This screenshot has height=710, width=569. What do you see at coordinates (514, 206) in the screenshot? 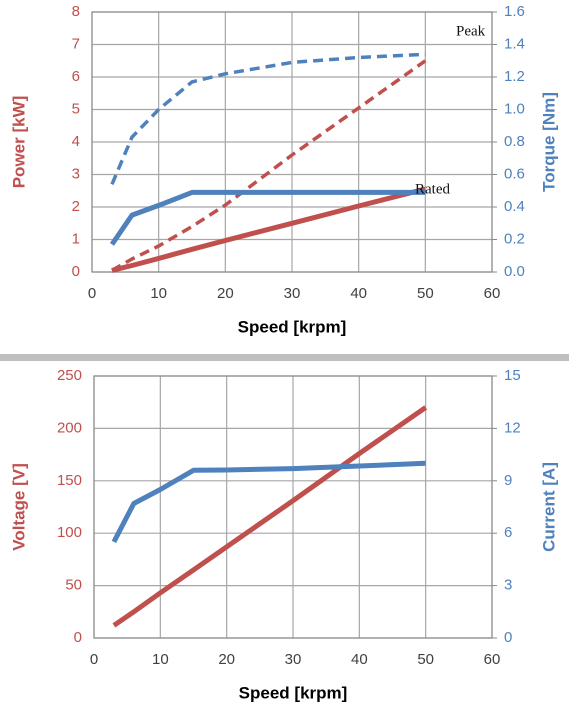
I see `y2-tick-label: 0.4` at bounding box center [514, 206].